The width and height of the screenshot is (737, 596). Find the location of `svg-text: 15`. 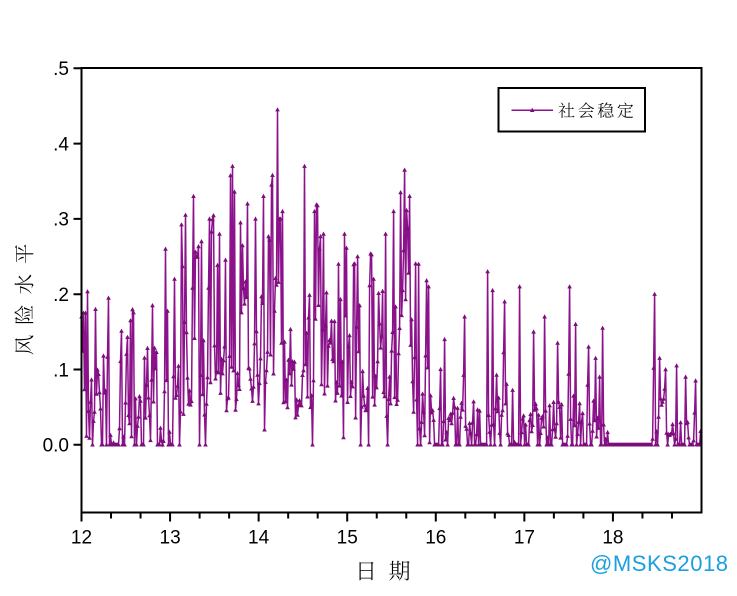

svg-text: 15 is located at coordinates (347, 538).